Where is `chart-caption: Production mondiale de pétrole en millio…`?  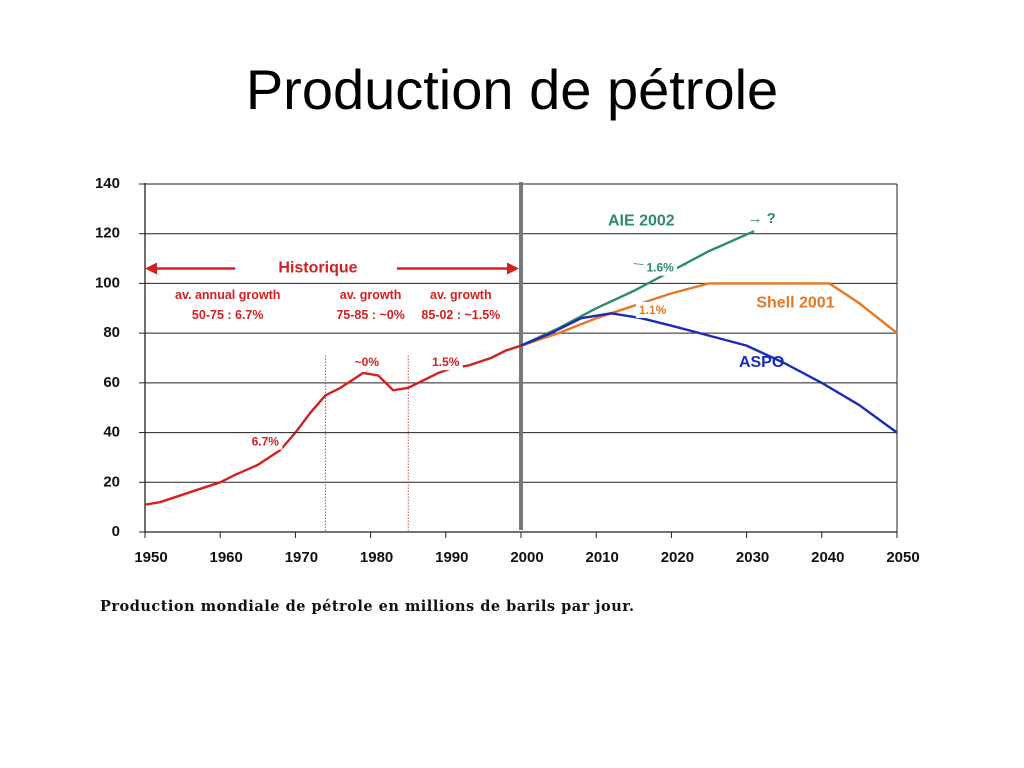
chart-caption: Production mondiale de pétrole en millio… is located at coordinates (367, 606).